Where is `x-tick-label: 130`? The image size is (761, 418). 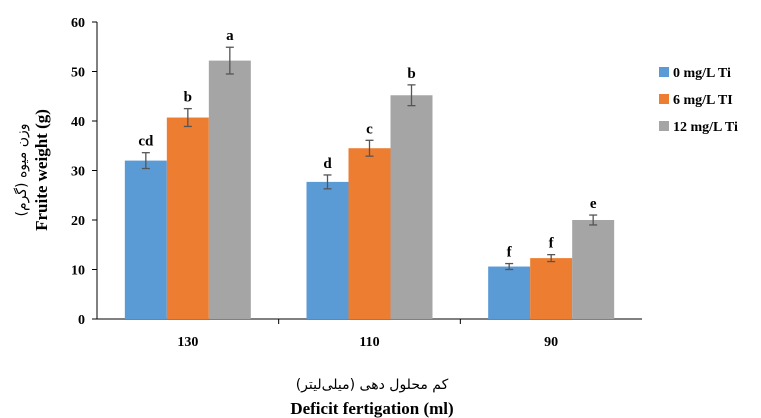 x-tick-label: 130 is located at coordinates (187, 342).